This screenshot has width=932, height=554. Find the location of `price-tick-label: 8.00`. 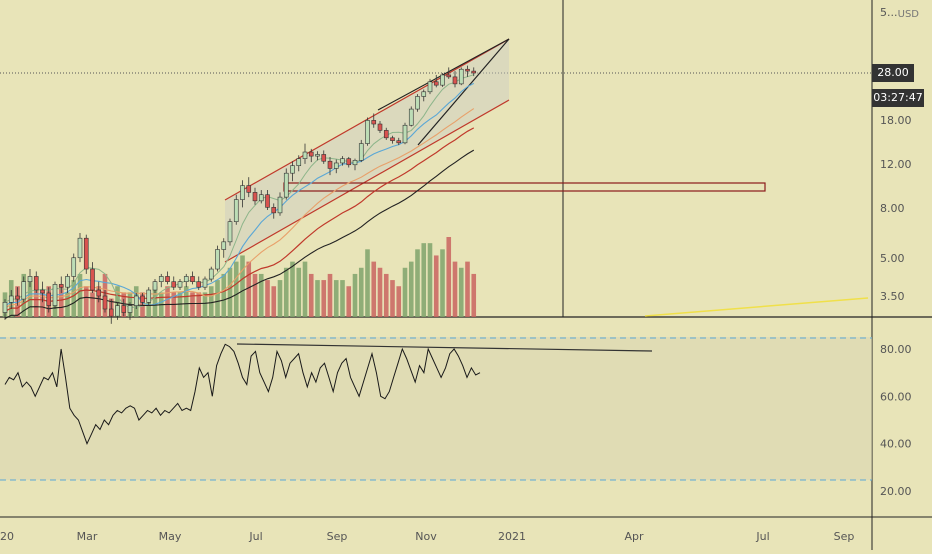

price-tick-label: 8.00 is located at coordinates (892, 208).